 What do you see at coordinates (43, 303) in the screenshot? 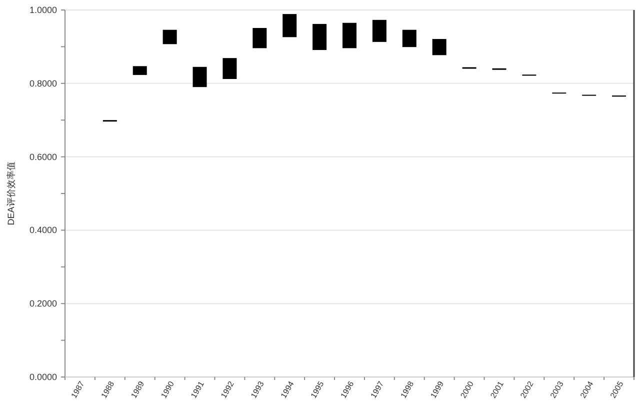
I see `y-tick-label: 0.2000` at bounding box center [43, 303].